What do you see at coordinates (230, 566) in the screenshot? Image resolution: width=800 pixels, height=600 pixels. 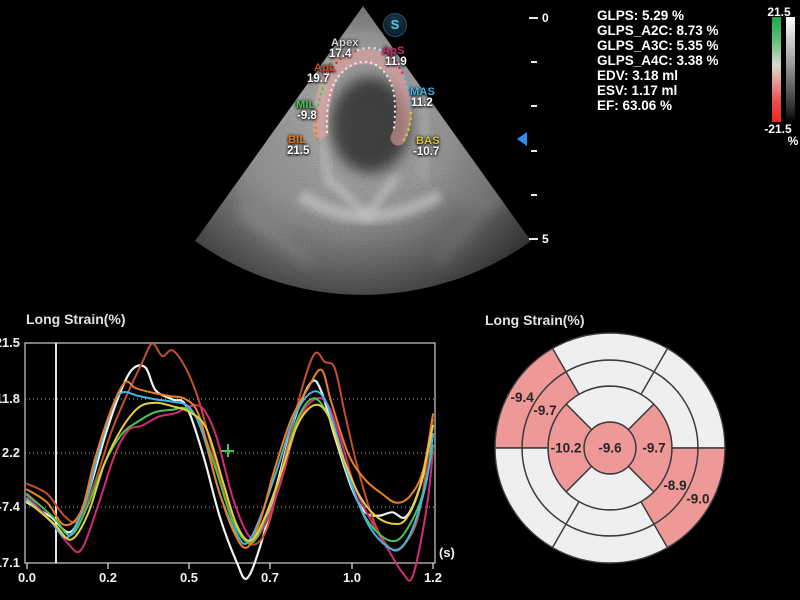 I see `x-axis-ticks` at bounding box center [230, 566].